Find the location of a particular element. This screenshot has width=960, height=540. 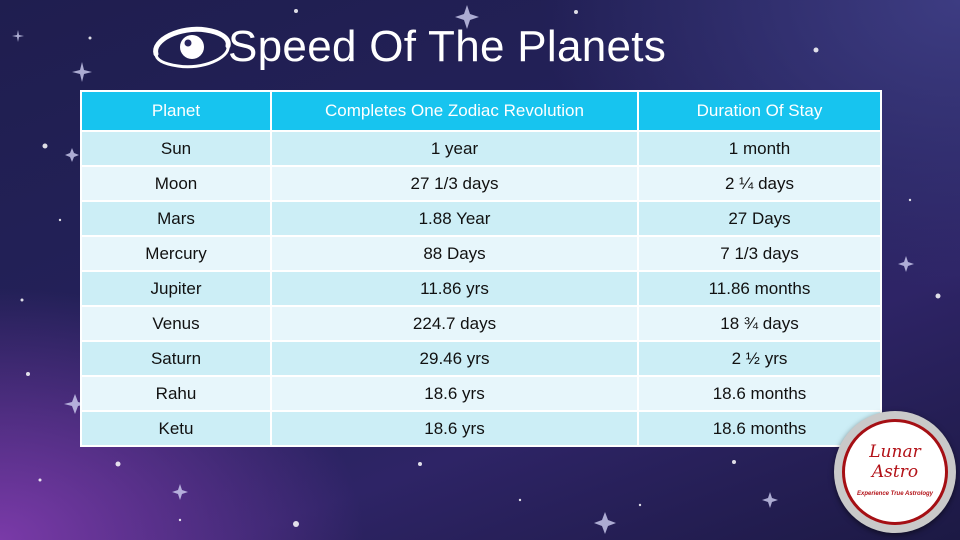

table-row: Jupiter 11.86 yrs 11.86 months is located at coordinates (481, 288).